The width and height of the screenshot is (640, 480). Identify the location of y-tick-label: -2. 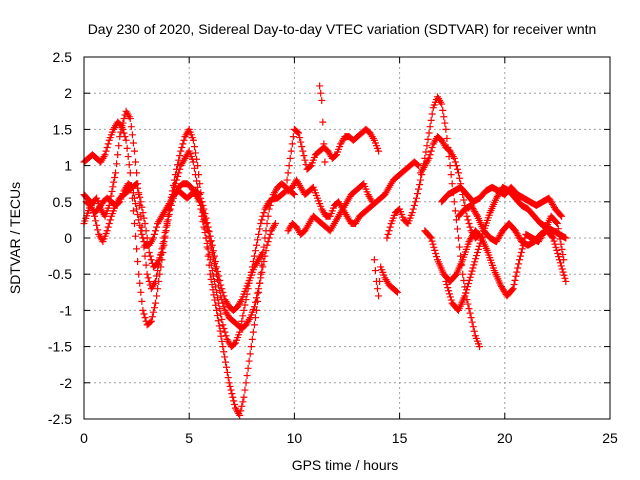
(66, 383).